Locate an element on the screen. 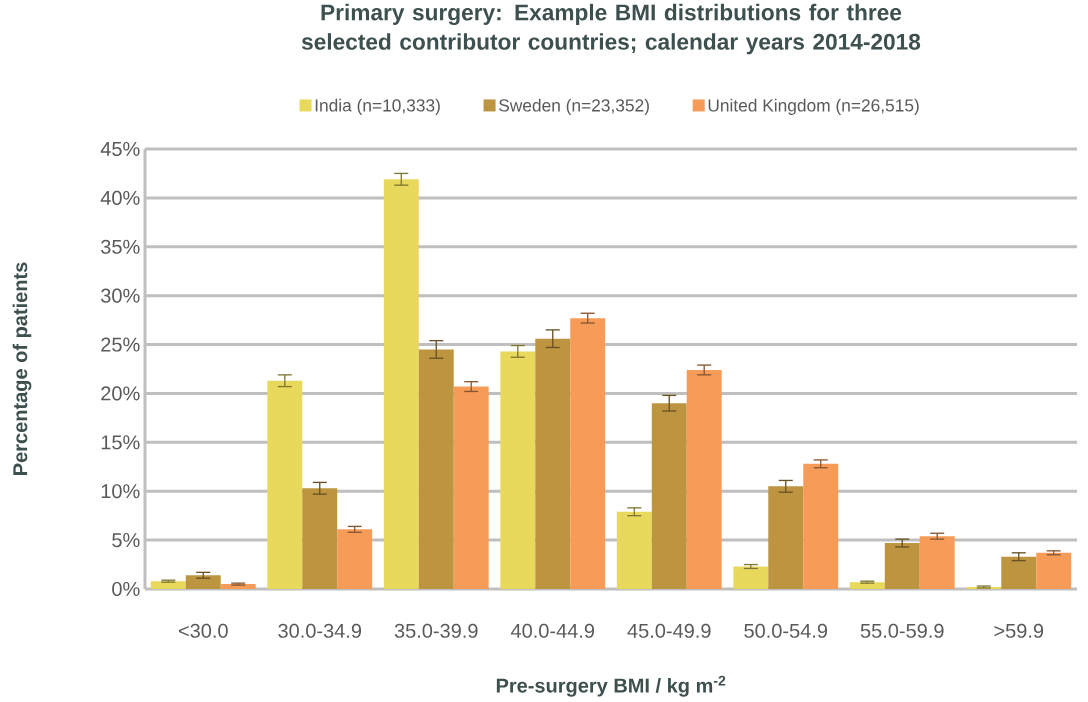 The height and width of the screenshot is (702, 1088). x-axis-title: Pre-surgery BMI / kg m$^{-2}$ is located at coordinates (611, 686).